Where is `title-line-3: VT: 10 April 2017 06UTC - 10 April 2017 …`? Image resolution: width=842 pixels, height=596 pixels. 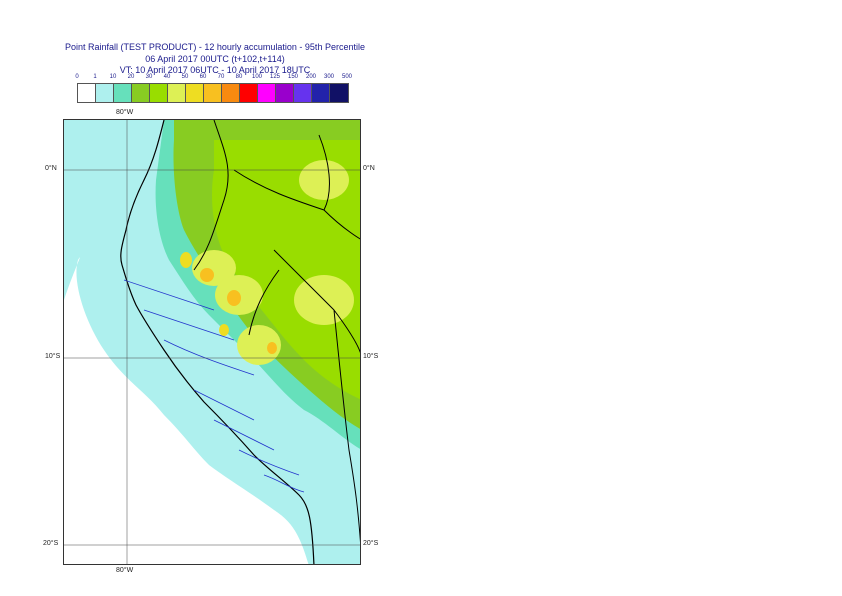
title-line-3: VT: 10 April 2017 06UTC - 10 April 2017 … is located at coordinates (215, 70).